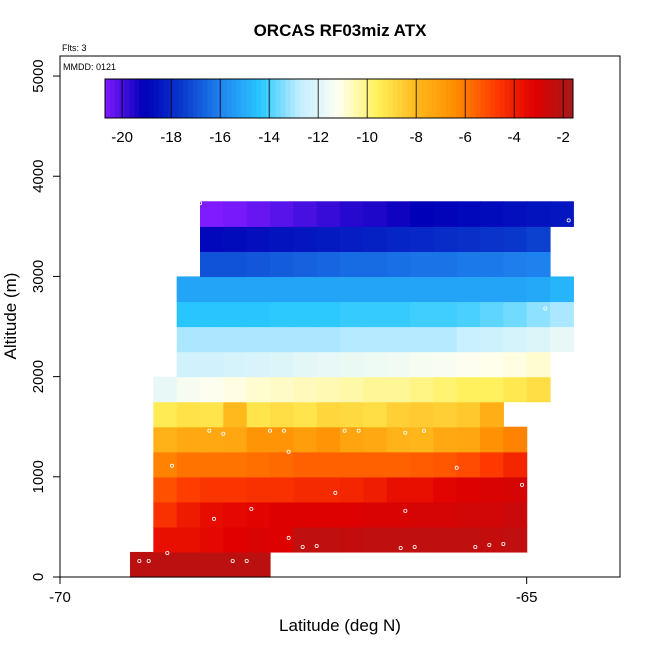  I want to click on y-tick-label: 2000, so click(38, 376).